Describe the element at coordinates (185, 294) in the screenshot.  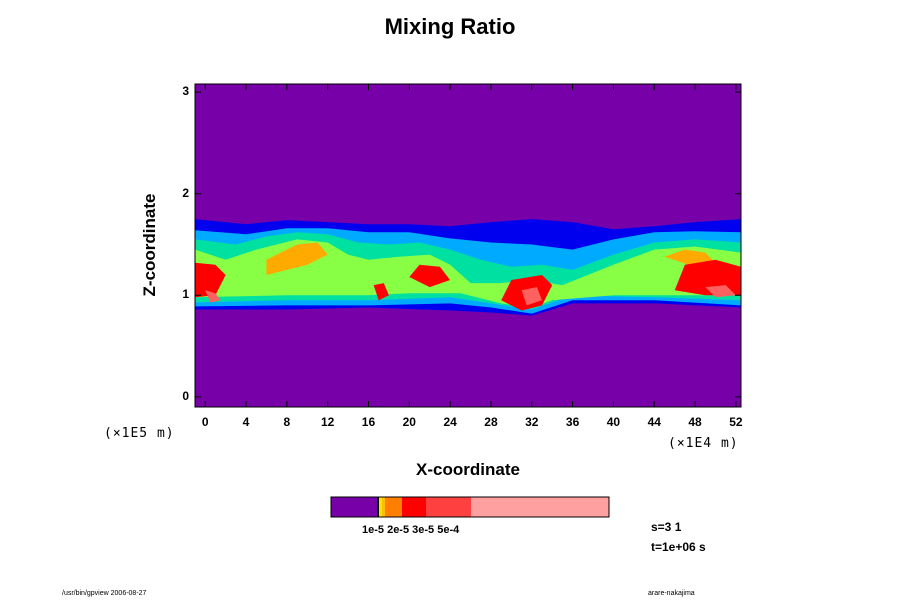
I see `y-tick-label-1: 1` at that location.